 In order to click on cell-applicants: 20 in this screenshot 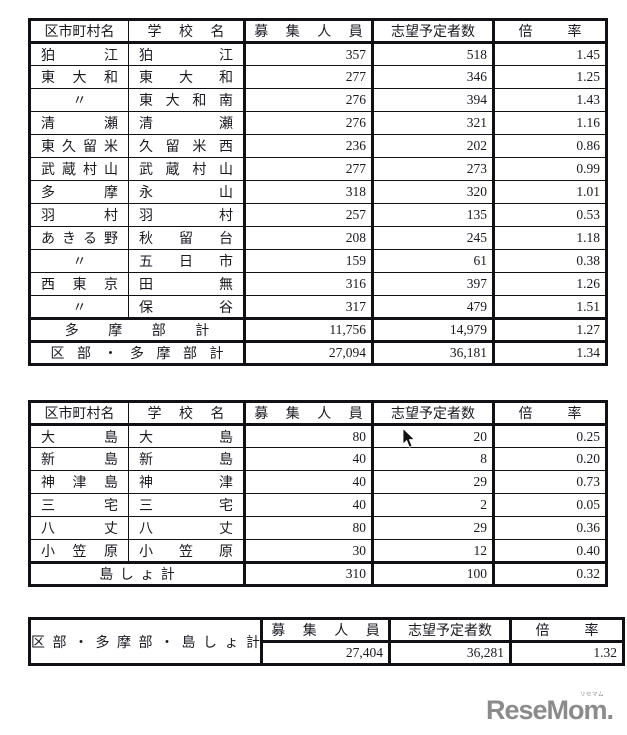, I will do `click(432, 436)`.